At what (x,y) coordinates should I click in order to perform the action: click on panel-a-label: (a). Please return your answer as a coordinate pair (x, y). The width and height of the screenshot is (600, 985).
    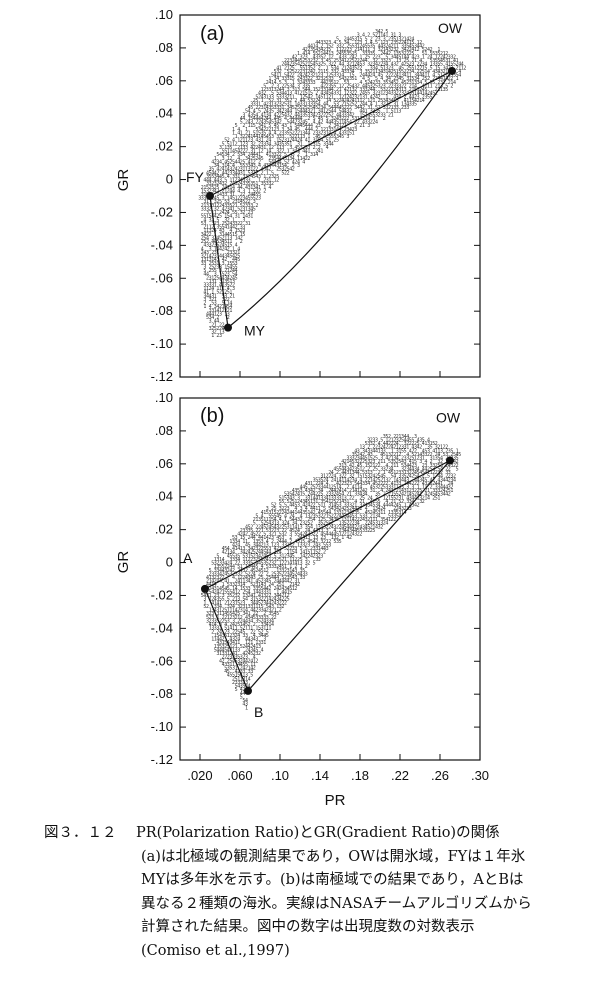
    Looking at the image, I should click on (212, 34).